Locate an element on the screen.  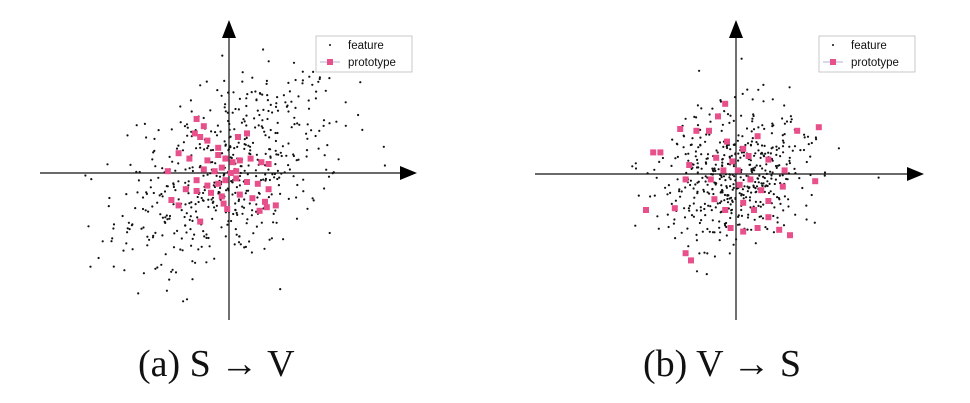
caption-a: (a) S → V is located at coordinates (216, 364).